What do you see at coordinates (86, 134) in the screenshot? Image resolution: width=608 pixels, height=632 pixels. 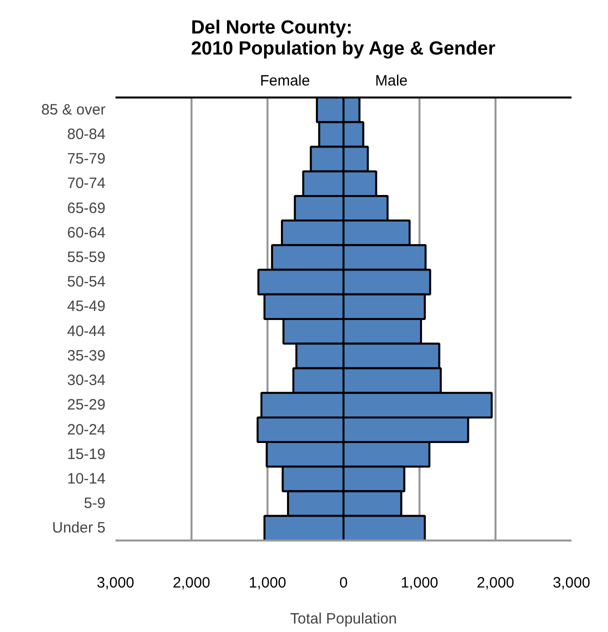 I see `y-tick-label: 80-84` at bounding box center [86, 134].